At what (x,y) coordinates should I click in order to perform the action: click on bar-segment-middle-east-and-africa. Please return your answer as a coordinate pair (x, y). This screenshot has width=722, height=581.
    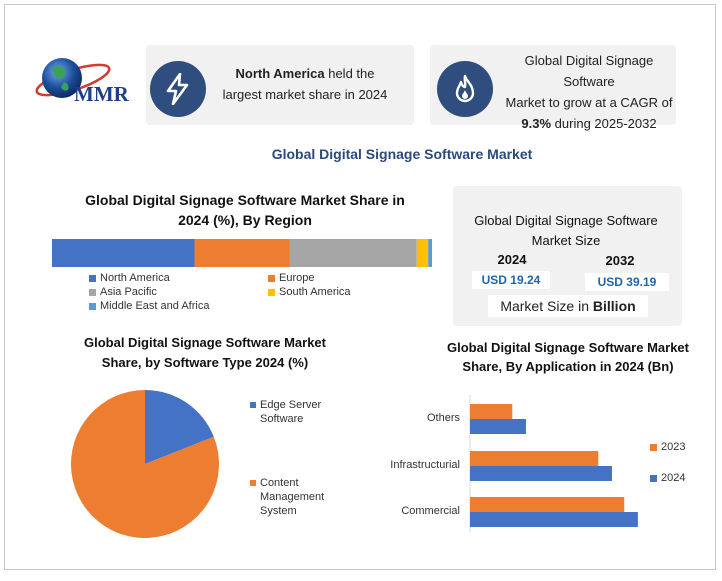
    Looking at the image, I should click on (430, 253).